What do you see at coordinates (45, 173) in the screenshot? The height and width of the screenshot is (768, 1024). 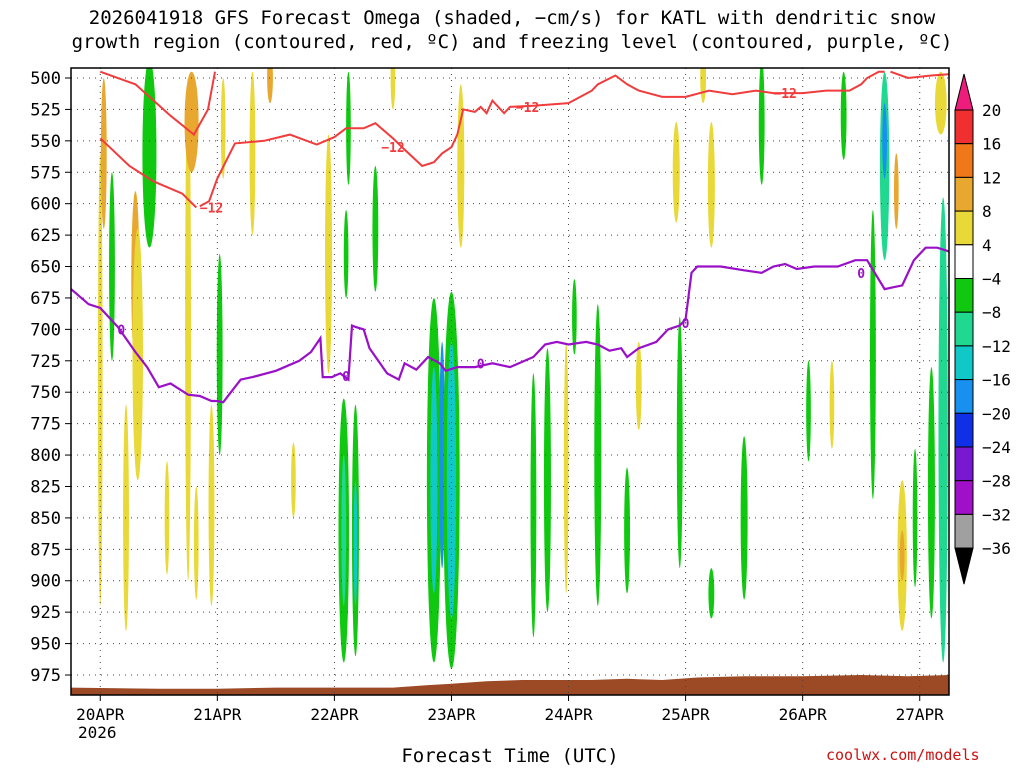 I see `y-tick-label: 575` at bounding box center [45, 173].